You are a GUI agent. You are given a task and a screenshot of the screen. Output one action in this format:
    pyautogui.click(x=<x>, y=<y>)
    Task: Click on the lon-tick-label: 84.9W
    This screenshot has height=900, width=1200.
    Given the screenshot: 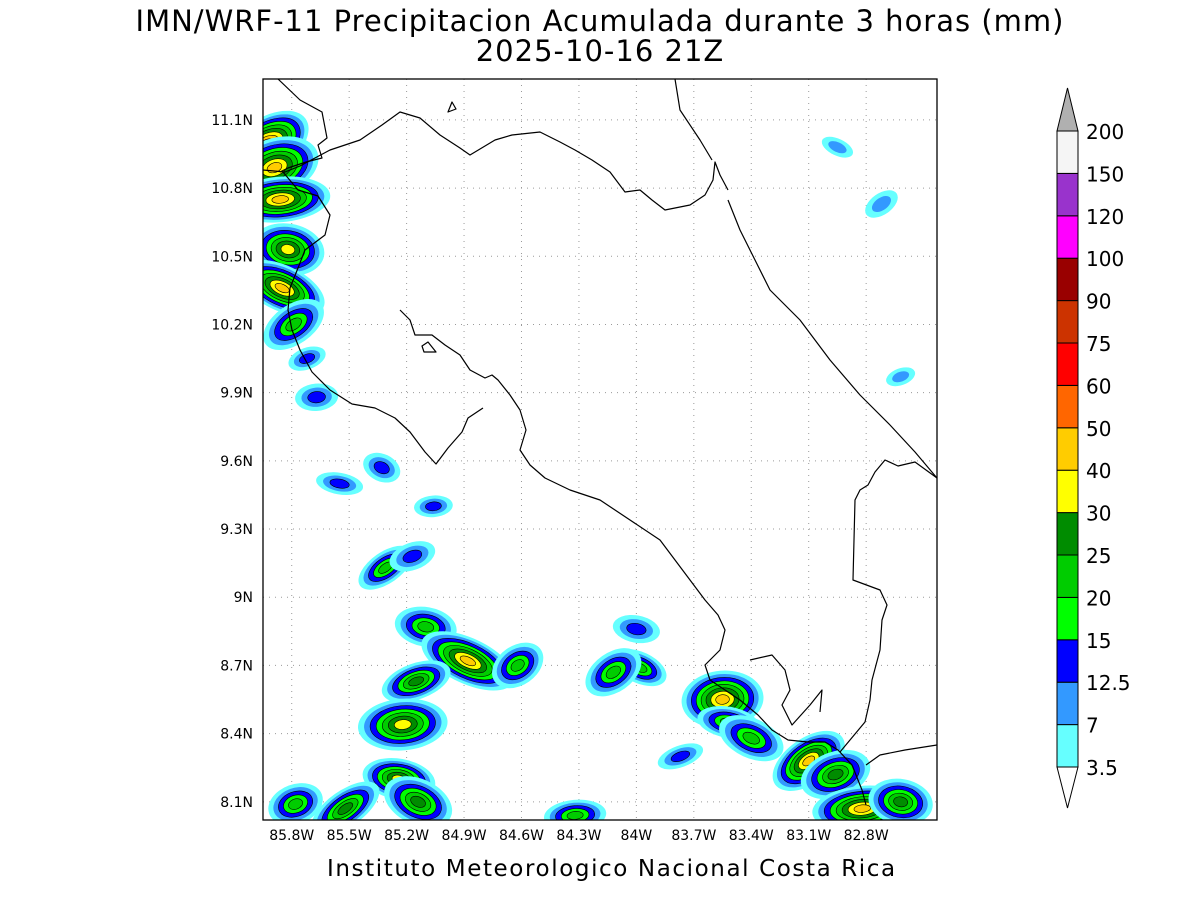 What is the action you would take?
    pyautogui.click(x=464, y=836)
    